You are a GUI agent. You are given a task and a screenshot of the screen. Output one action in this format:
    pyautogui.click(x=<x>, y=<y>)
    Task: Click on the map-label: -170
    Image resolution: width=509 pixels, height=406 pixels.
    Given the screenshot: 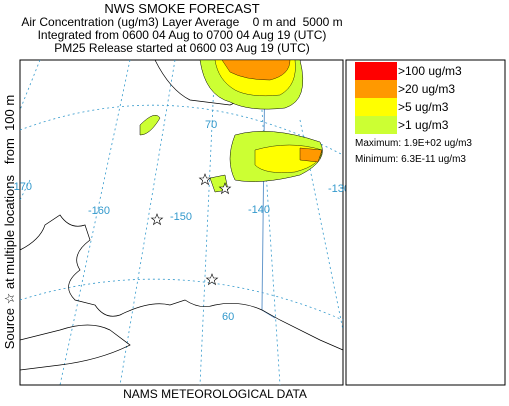 What is the action you would take?
    pyautogui.click(x=21, y=187)
    